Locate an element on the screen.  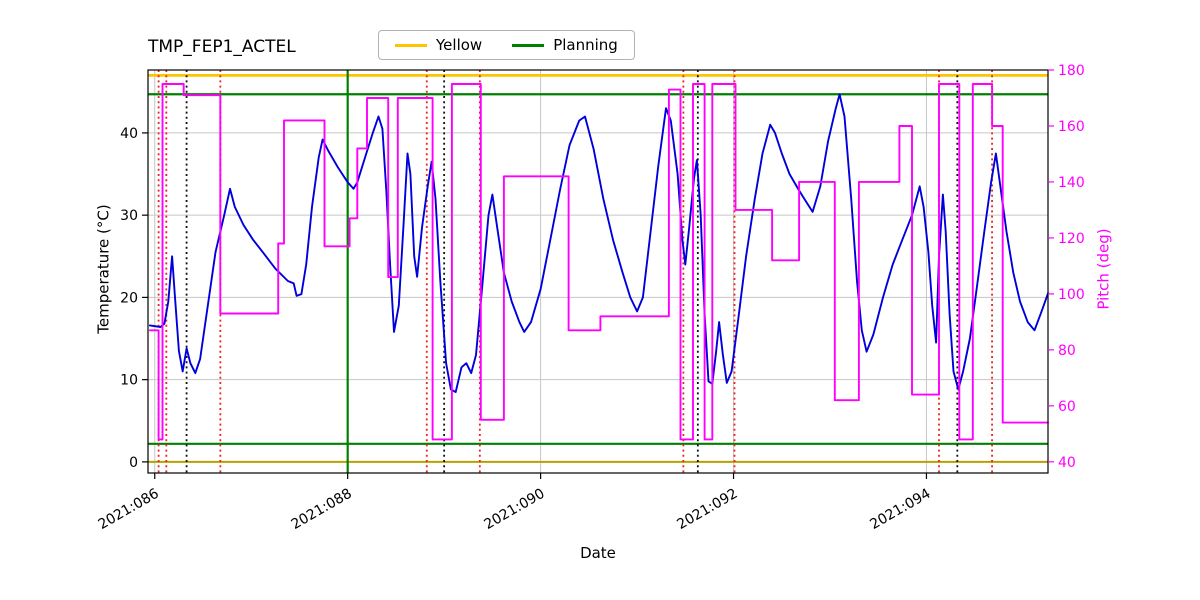
y-tick-label-left: 0 is located at coordinates (133, 463).